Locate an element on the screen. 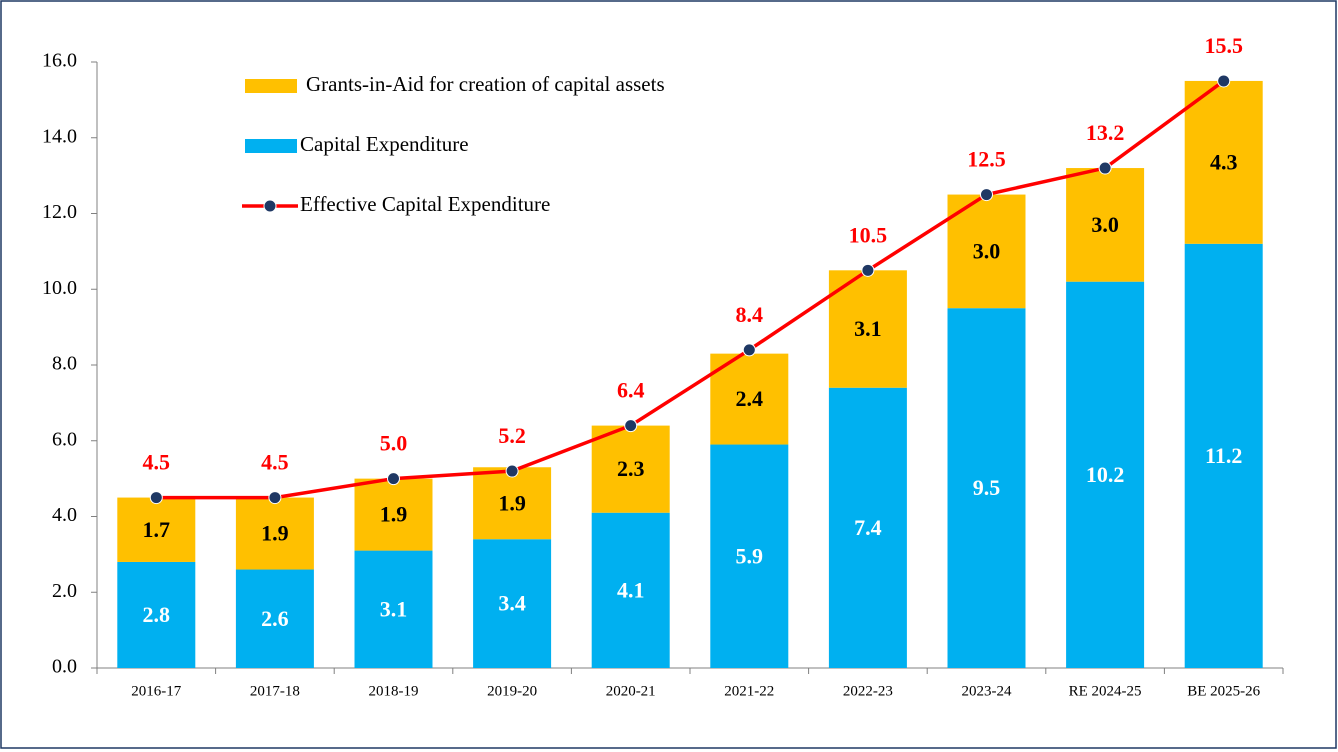  data-label: 11.2 is located at coordinates (1223, 455).